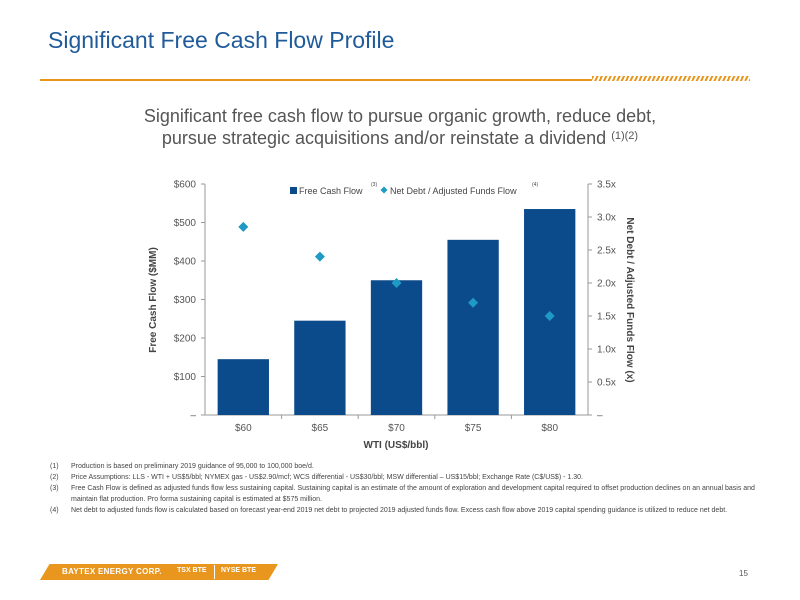 Image resolution: width=800 pixels, height=600 pixels. I want to click on headline-superscript: (1)(2), so click(625, 136).